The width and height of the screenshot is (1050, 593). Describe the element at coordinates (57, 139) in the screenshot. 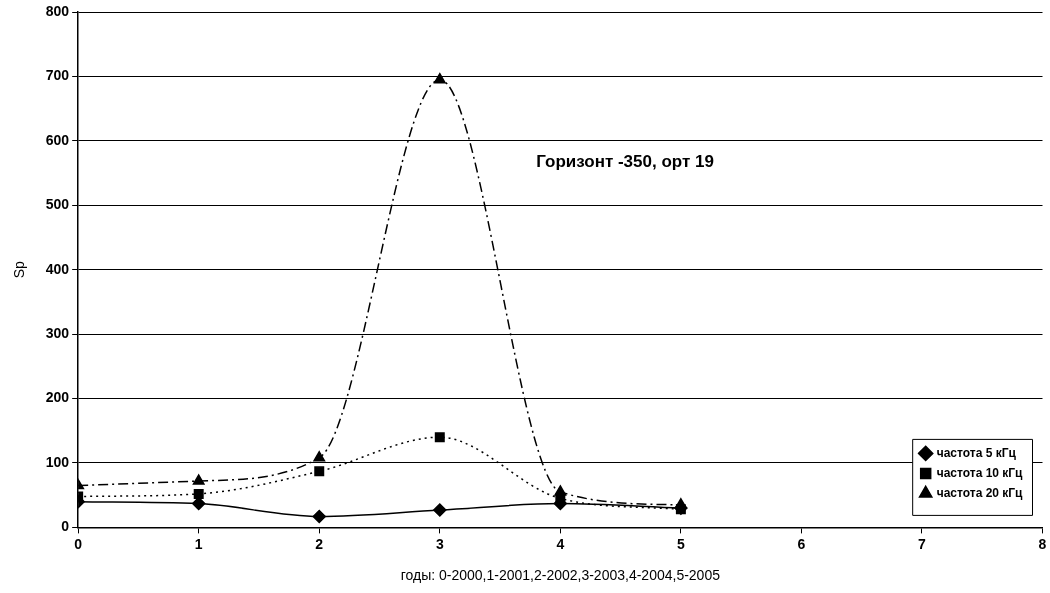

I see `y-tick-label: 600` at that location.